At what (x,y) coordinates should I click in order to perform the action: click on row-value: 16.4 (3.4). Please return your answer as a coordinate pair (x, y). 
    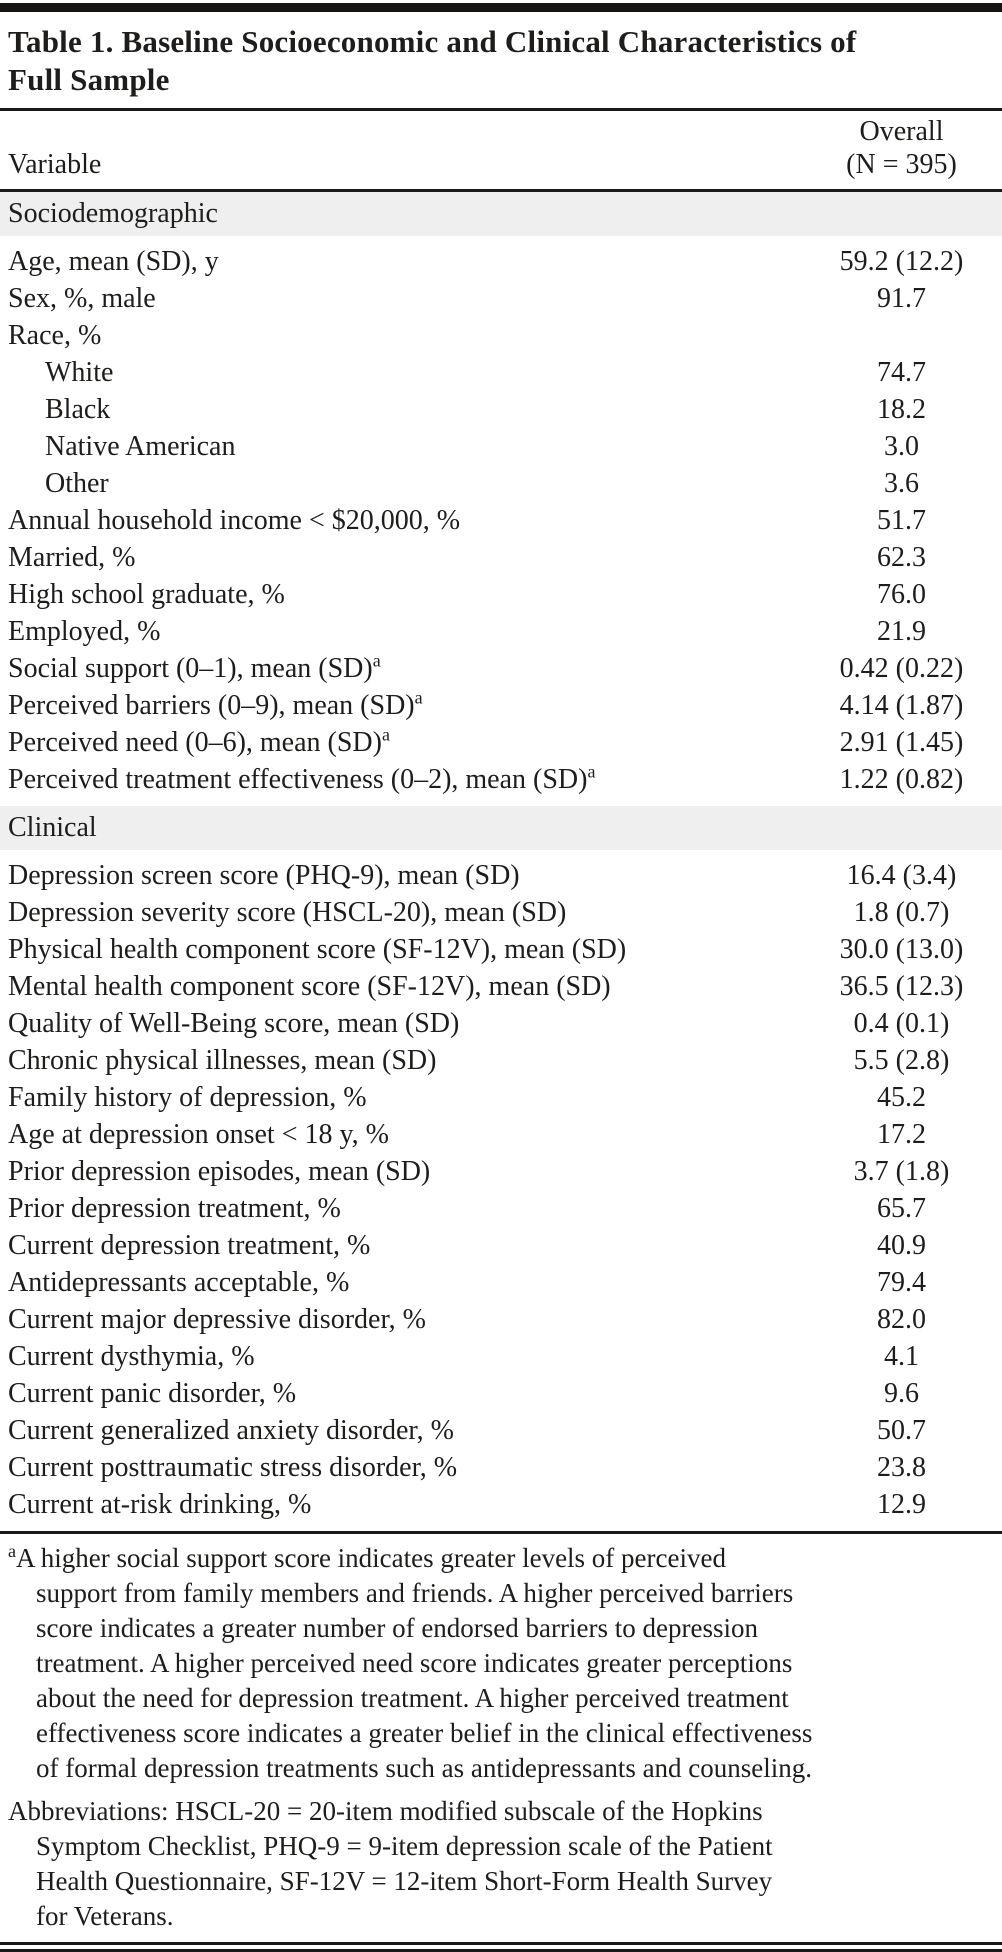
    Looking at the image, I should click on (901, 875).